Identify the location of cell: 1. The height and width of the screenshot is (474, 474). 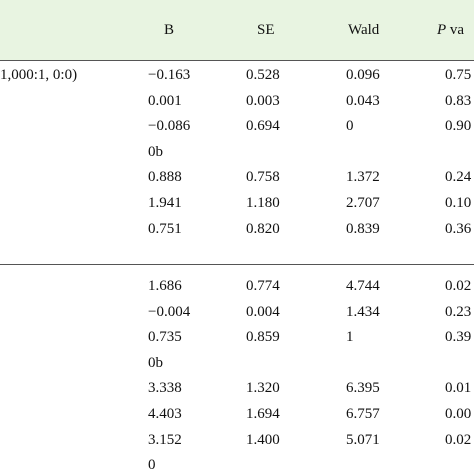
(350, 337).